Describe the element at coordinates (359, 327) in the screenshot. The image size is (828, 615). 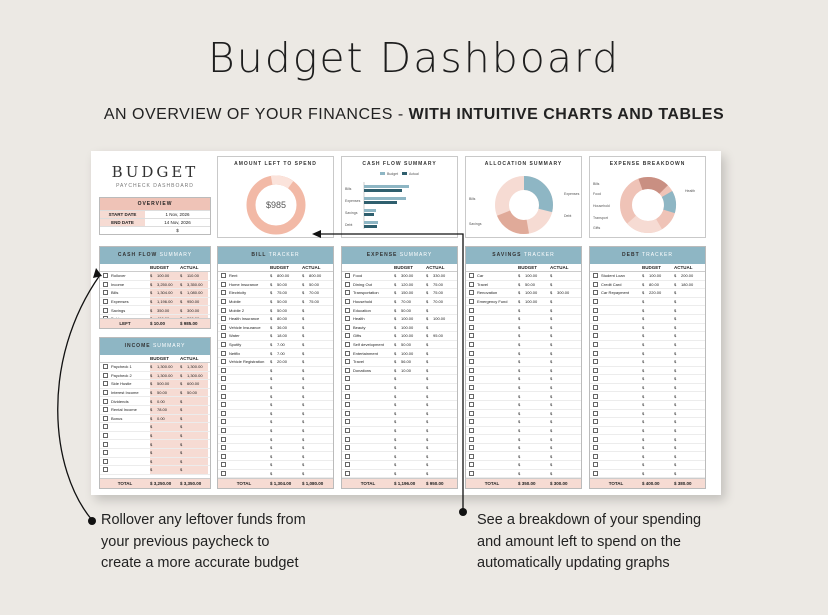
I see `row-label: Beauty` at that location.